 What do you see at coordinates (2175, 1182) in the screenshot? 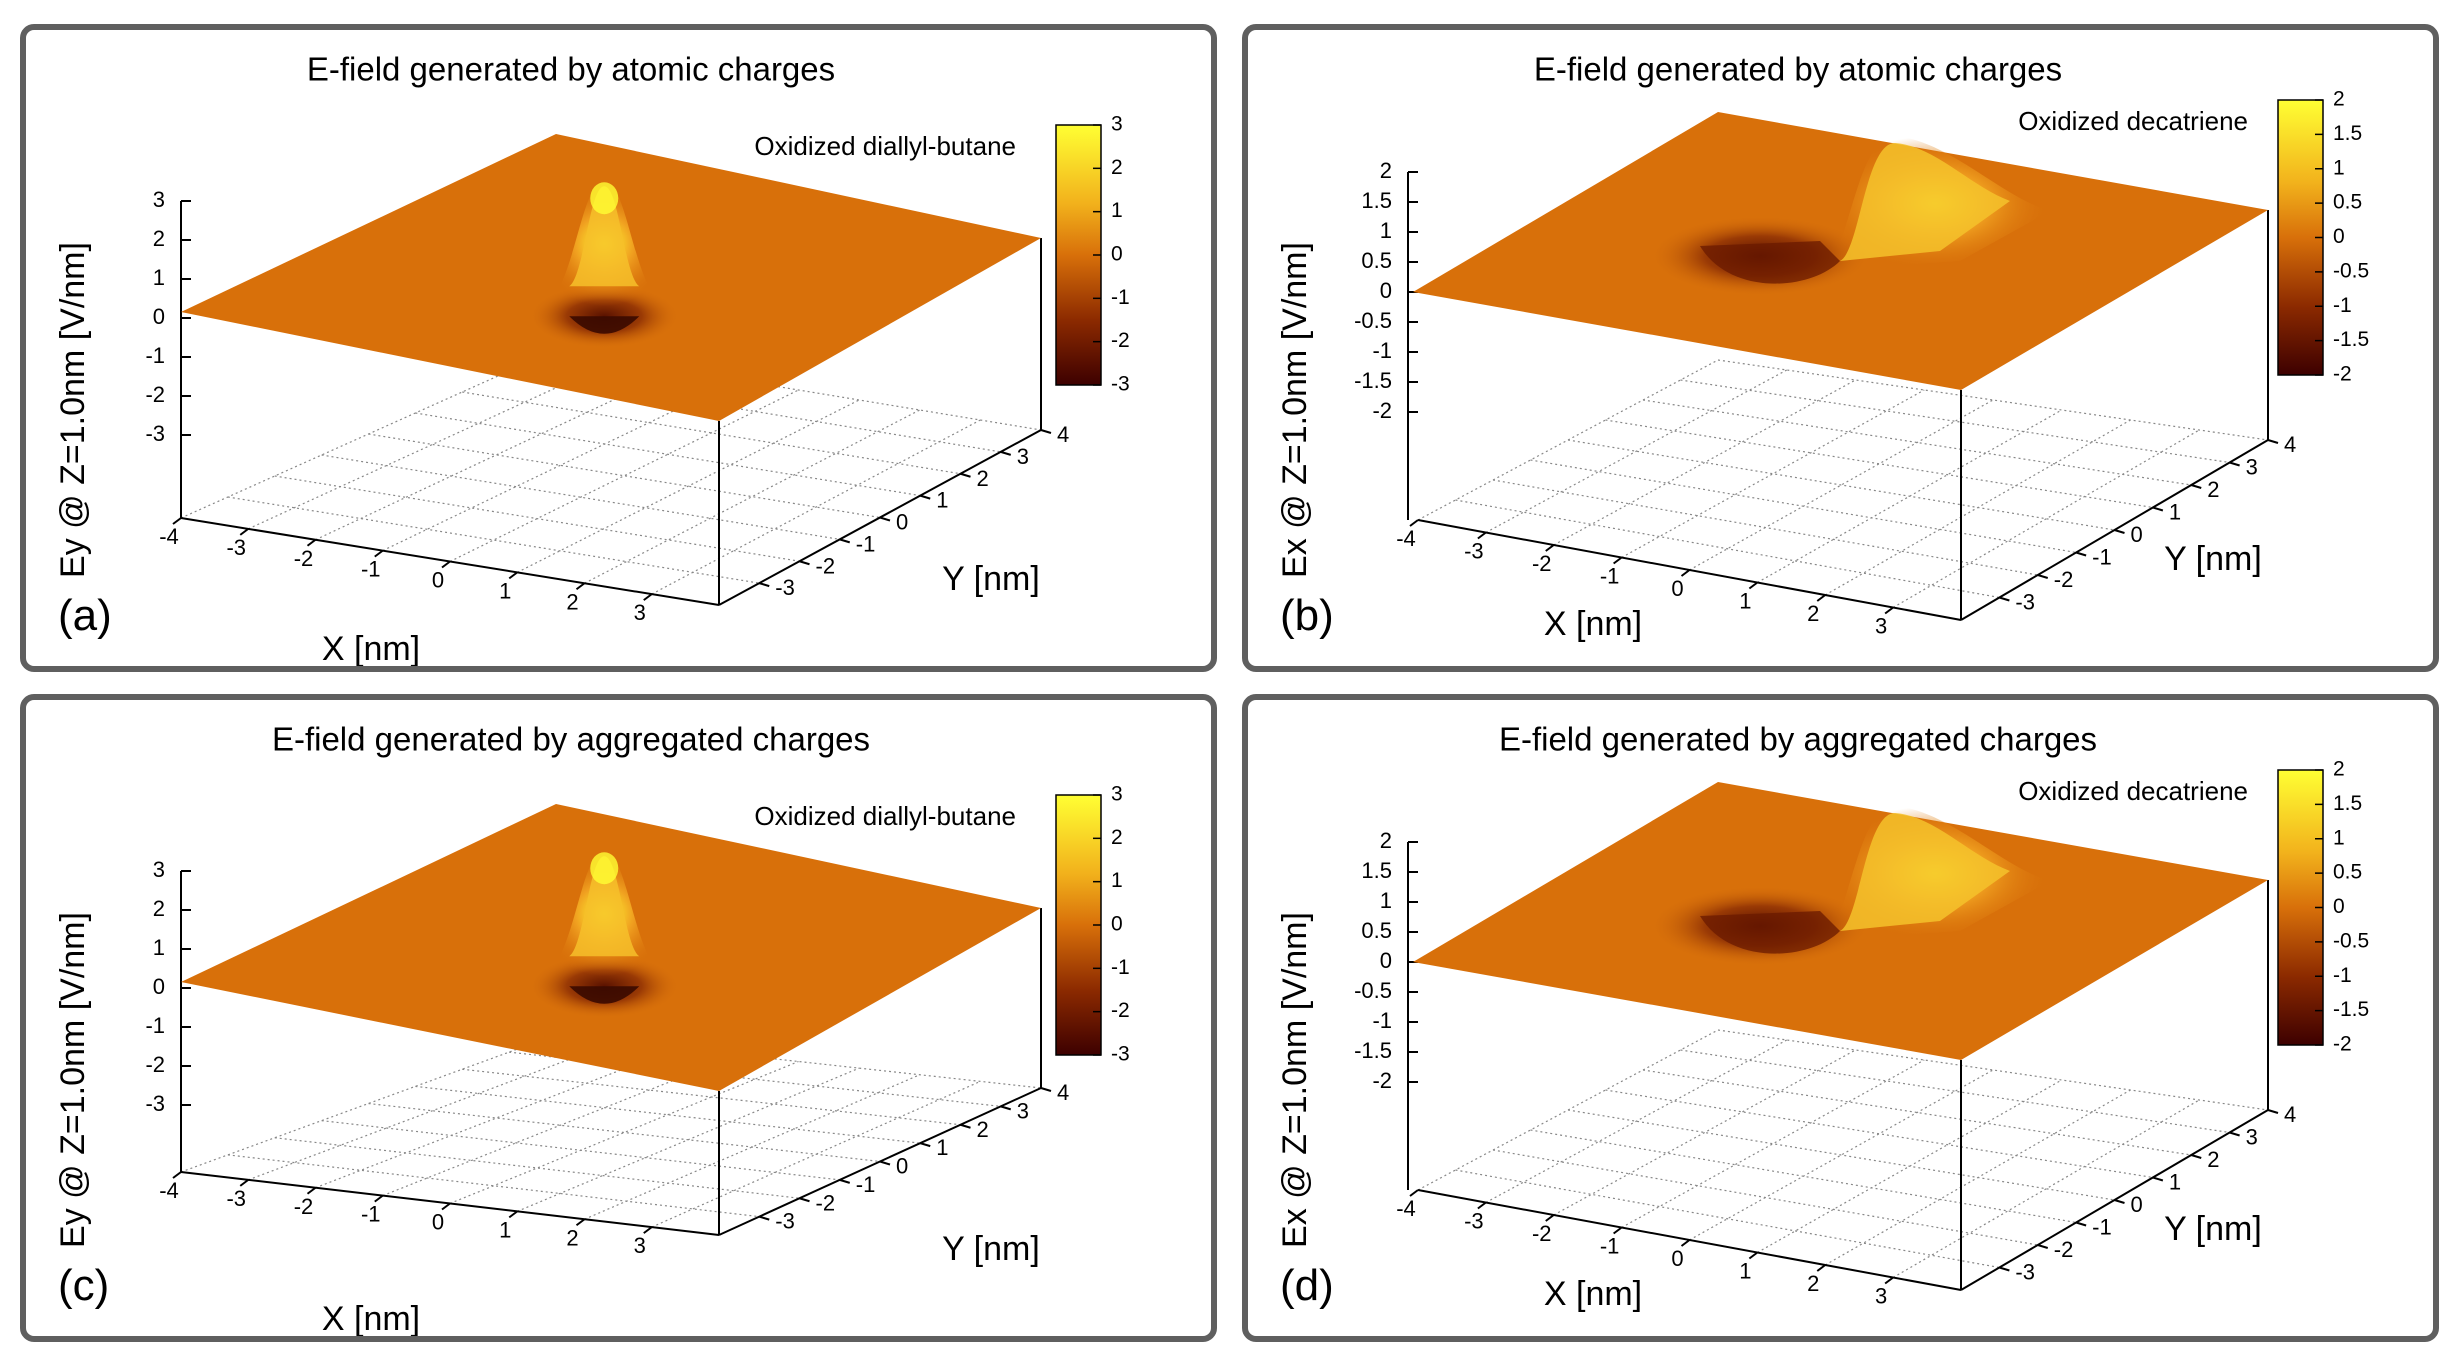
I see `y-tick-label: 1` at bounding box center [2175, 1182].